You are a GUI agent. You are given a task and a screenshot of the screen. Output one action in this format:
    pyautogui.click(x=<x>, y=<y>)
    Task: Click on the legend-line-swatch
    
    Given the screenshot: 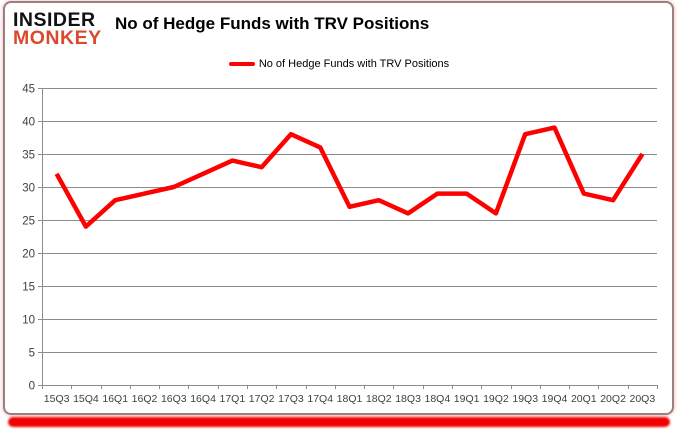 What is the action you would take?
    pyautogui.click(x=241, y=64)
    